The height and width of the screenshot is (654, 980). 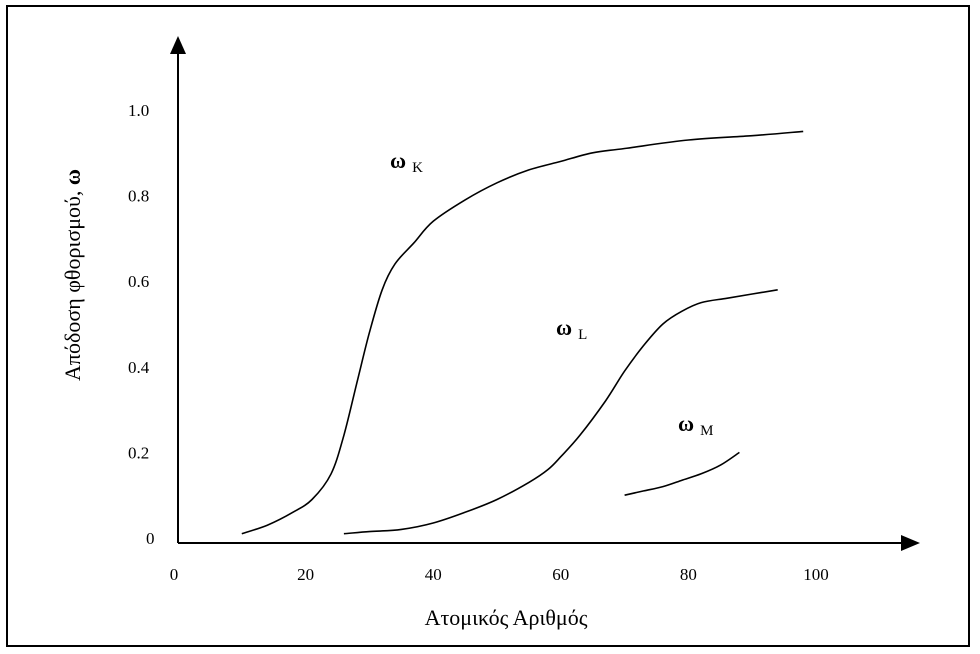 I want to click on x-tick-label: 100, so click(x=816, y=574).